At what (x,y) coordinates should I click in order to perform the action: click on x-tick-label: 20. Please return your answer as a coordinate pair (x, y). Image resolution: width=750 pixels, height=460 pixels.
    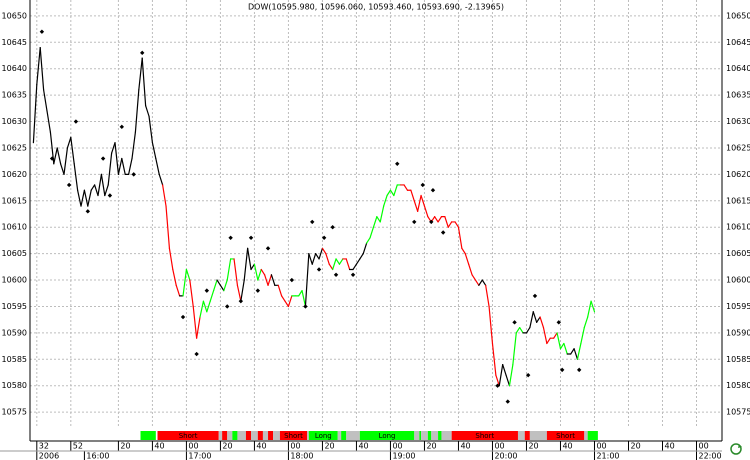
    Looking at the image, I should click on (125, 446).